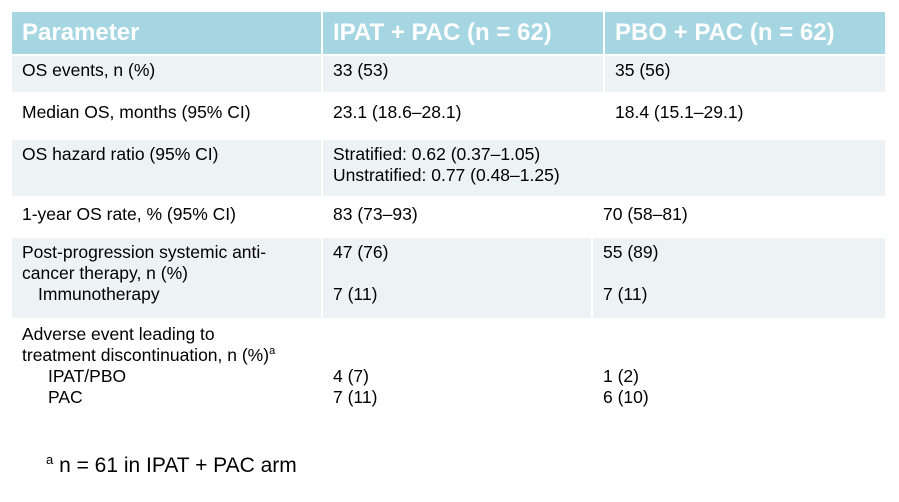  I want to click on median-os-pbo: 18.4 (15.1–29.1), so click(679, 112).